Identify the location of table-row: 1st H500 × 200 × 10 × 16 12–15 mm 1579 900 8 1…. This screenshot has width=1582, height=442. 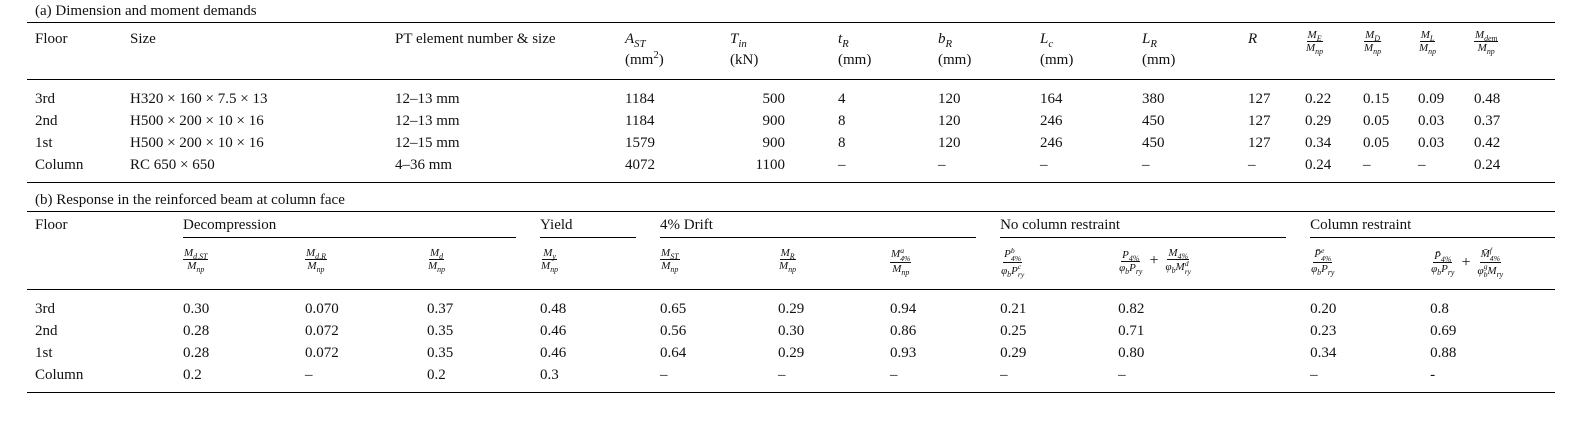
(791, 143).